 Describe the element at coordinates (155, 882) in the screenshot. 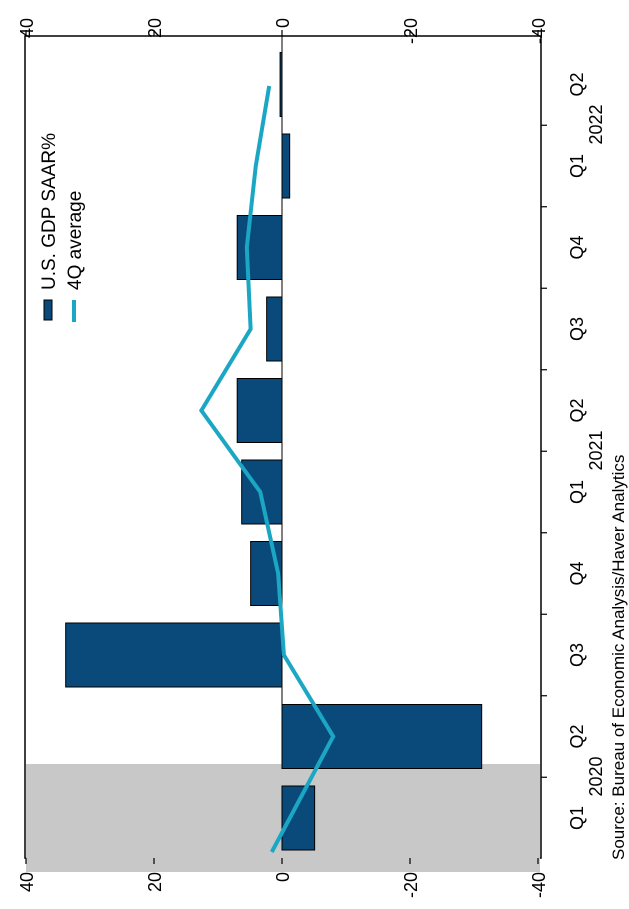

I see `bottom-tick-label-1: 20` at that location.